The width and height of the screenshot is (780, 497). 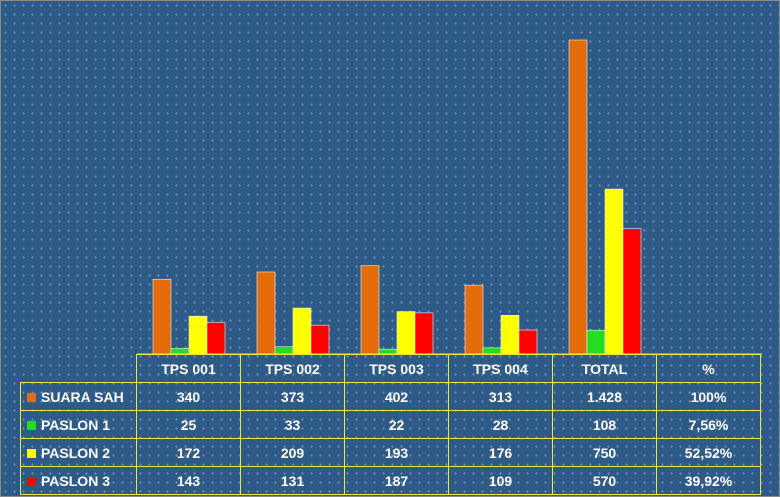 What do you see at coordinates (292, 424) in the screenshot?
I see `data-label: 33` at bounding box center [292, 424].